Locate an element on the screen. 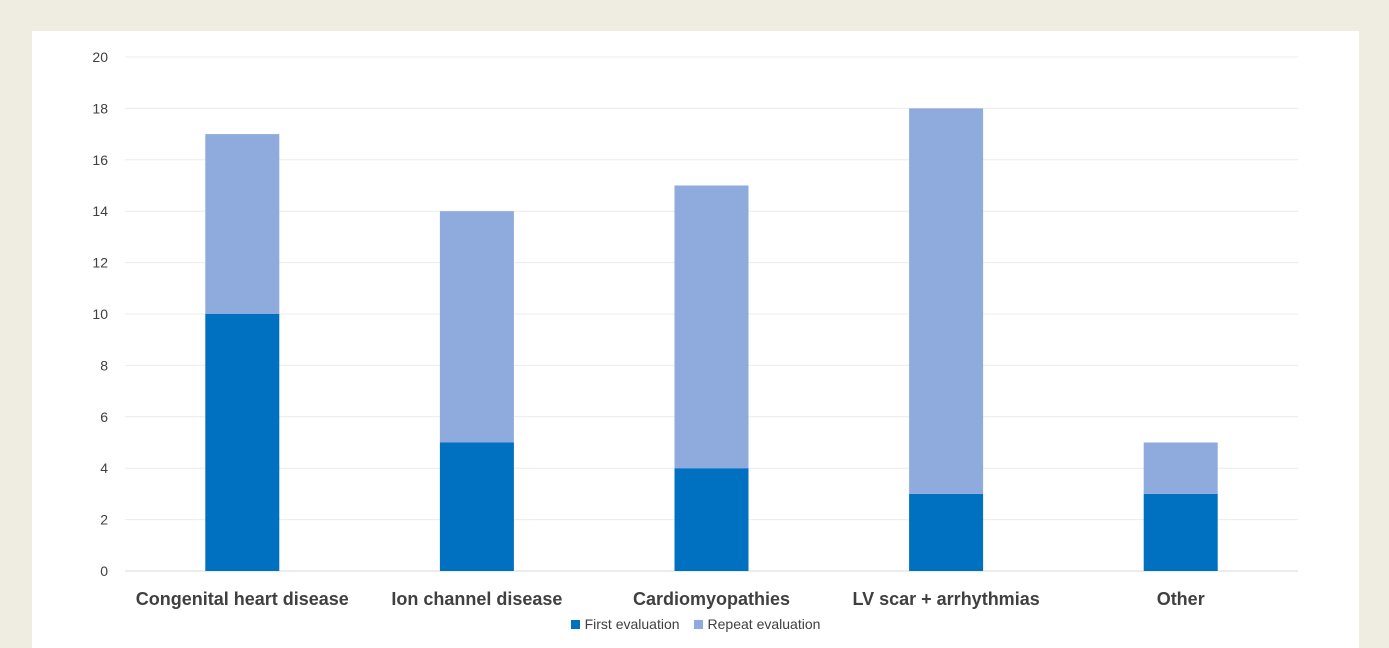 The image size is (1389, 648). x-category-label: LV scar + arrhythmias is located at coordinates (945, 599).